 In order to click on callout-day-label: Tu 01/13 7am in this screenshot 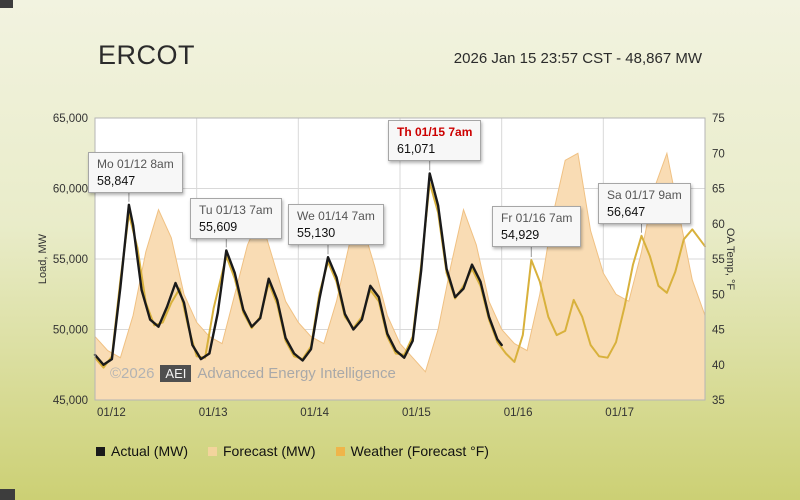, I will do `click(236, 210)`.